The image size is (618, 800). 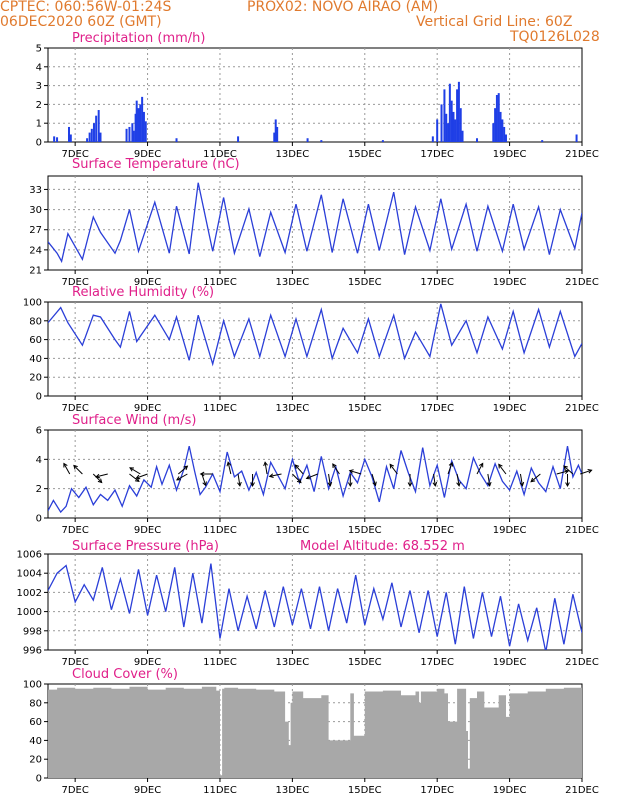 I want to click on precipitation-xtick-label: 19DEC, so click(x=510, y=154).